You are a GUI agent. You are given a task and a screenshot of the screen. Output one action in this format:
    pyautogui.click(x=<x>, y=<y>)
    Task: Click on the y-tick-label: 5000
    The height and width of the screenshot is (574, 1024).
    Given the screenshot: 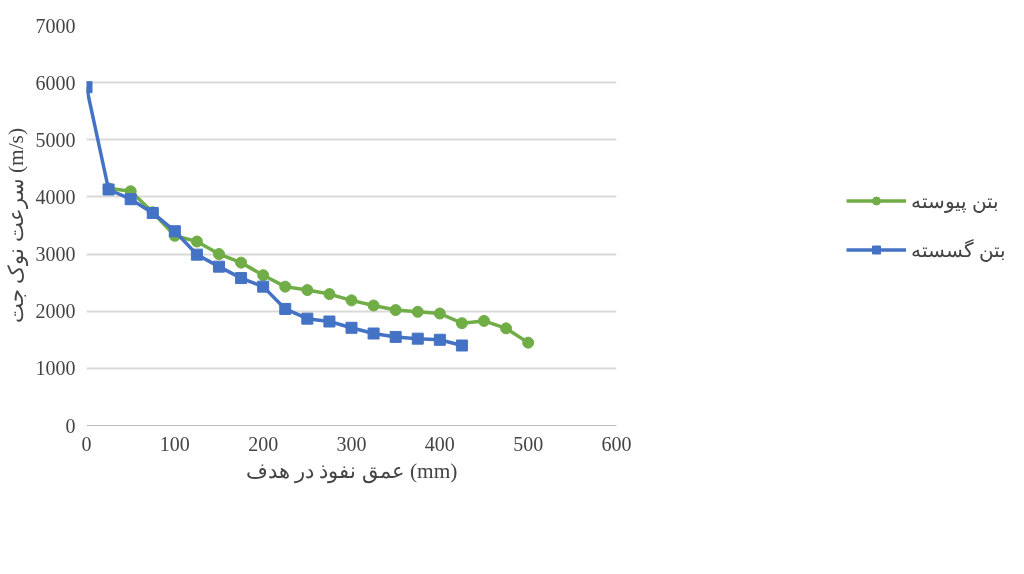 What is the action you would take?
    pyautogui.click(x=55, y=139)
    